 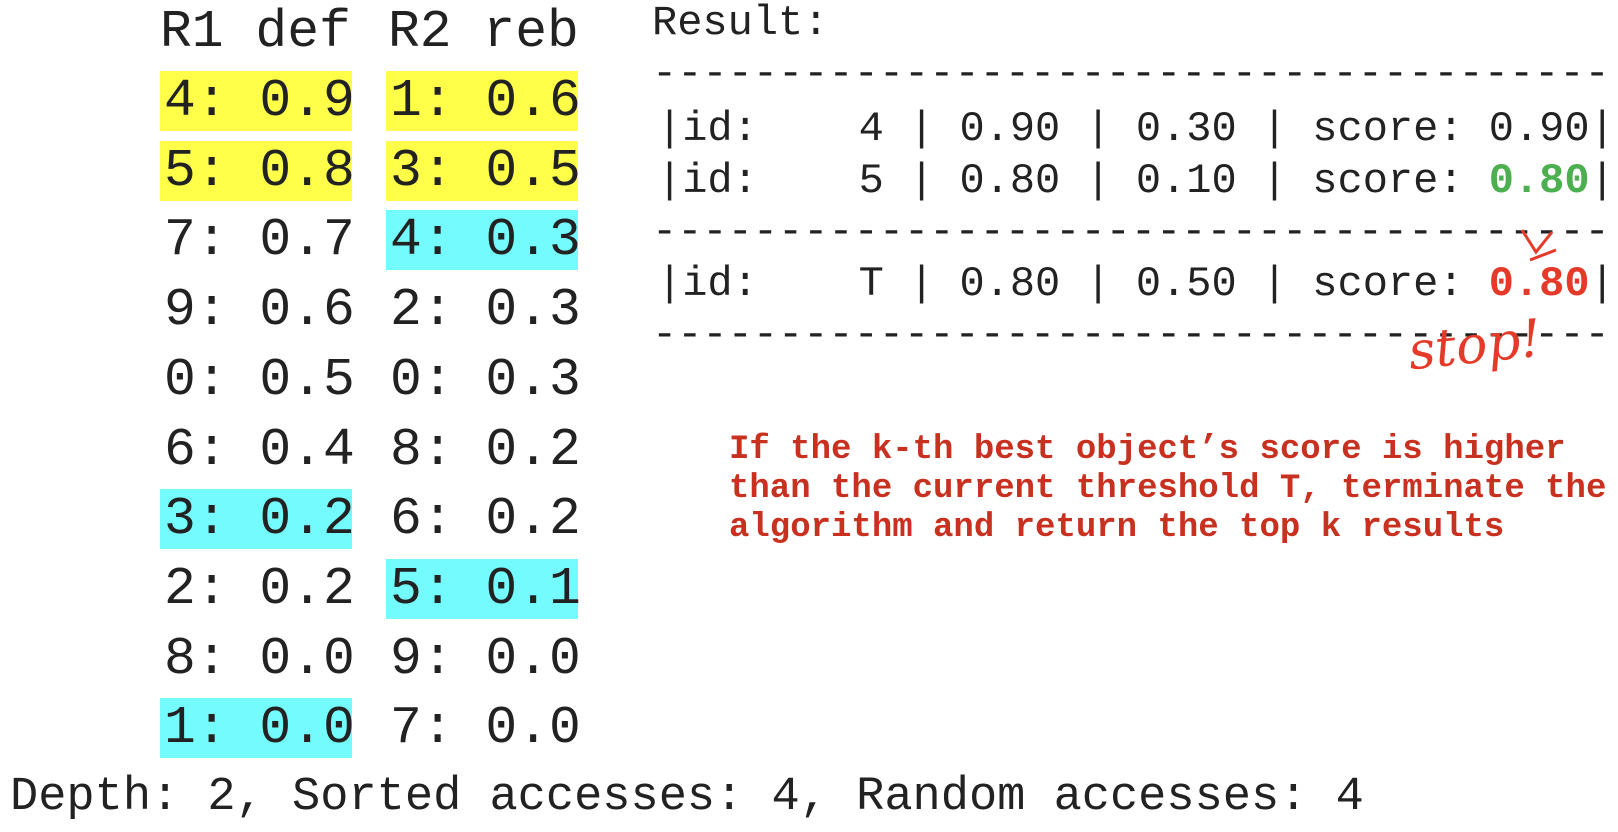 I want to click on table-cell: 0: 0.5, so click(x=259, y=379).